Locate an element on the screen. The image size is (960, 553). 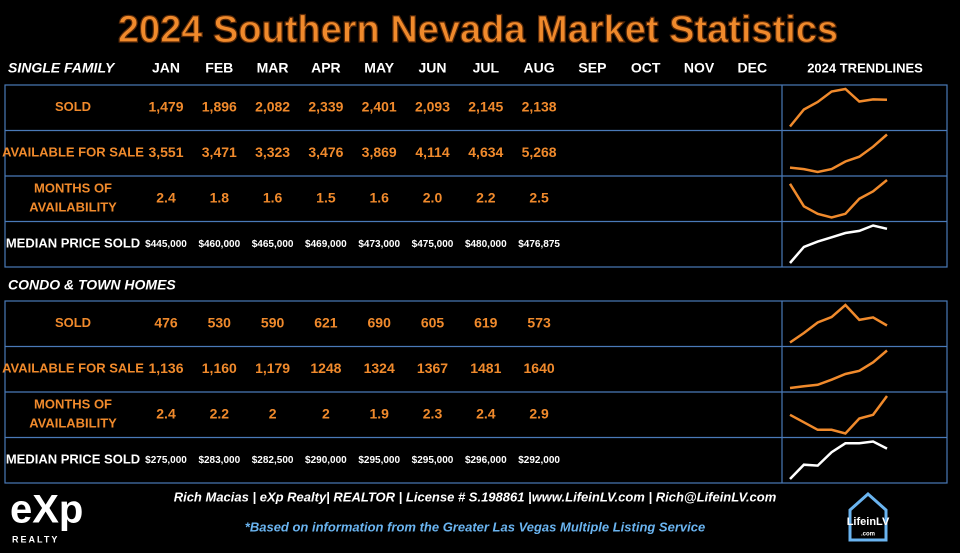
cell-value: 476 is located at coordinates (166, 322).